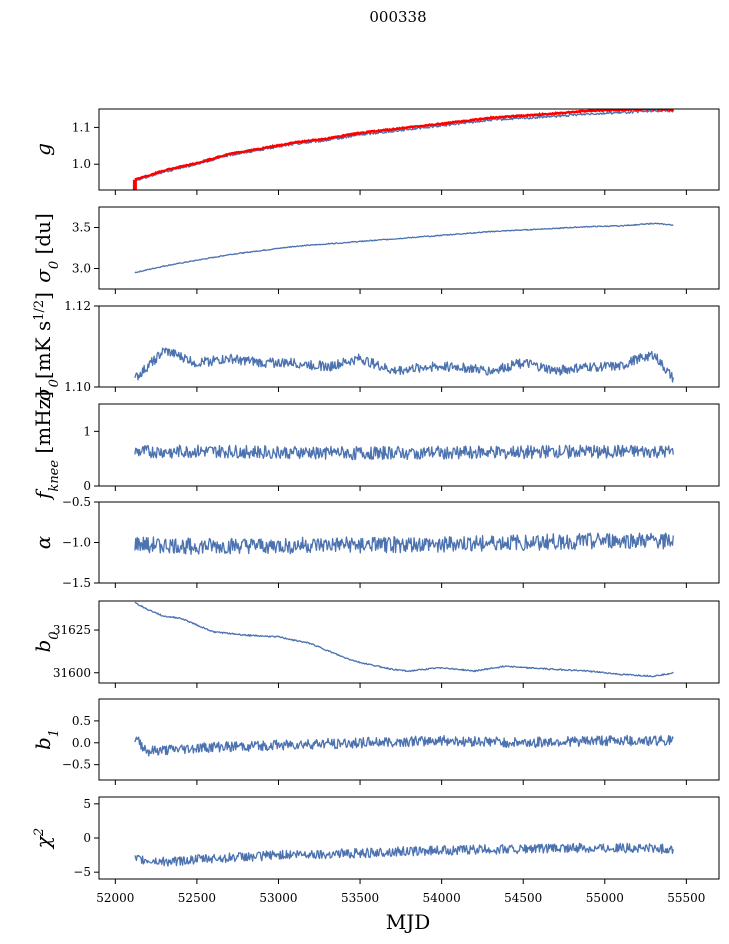 The image size is (729, 944). Describe the element at coordinates (404, 365) in the screenshot. I see `series-line-sigma0_mk` at that location.